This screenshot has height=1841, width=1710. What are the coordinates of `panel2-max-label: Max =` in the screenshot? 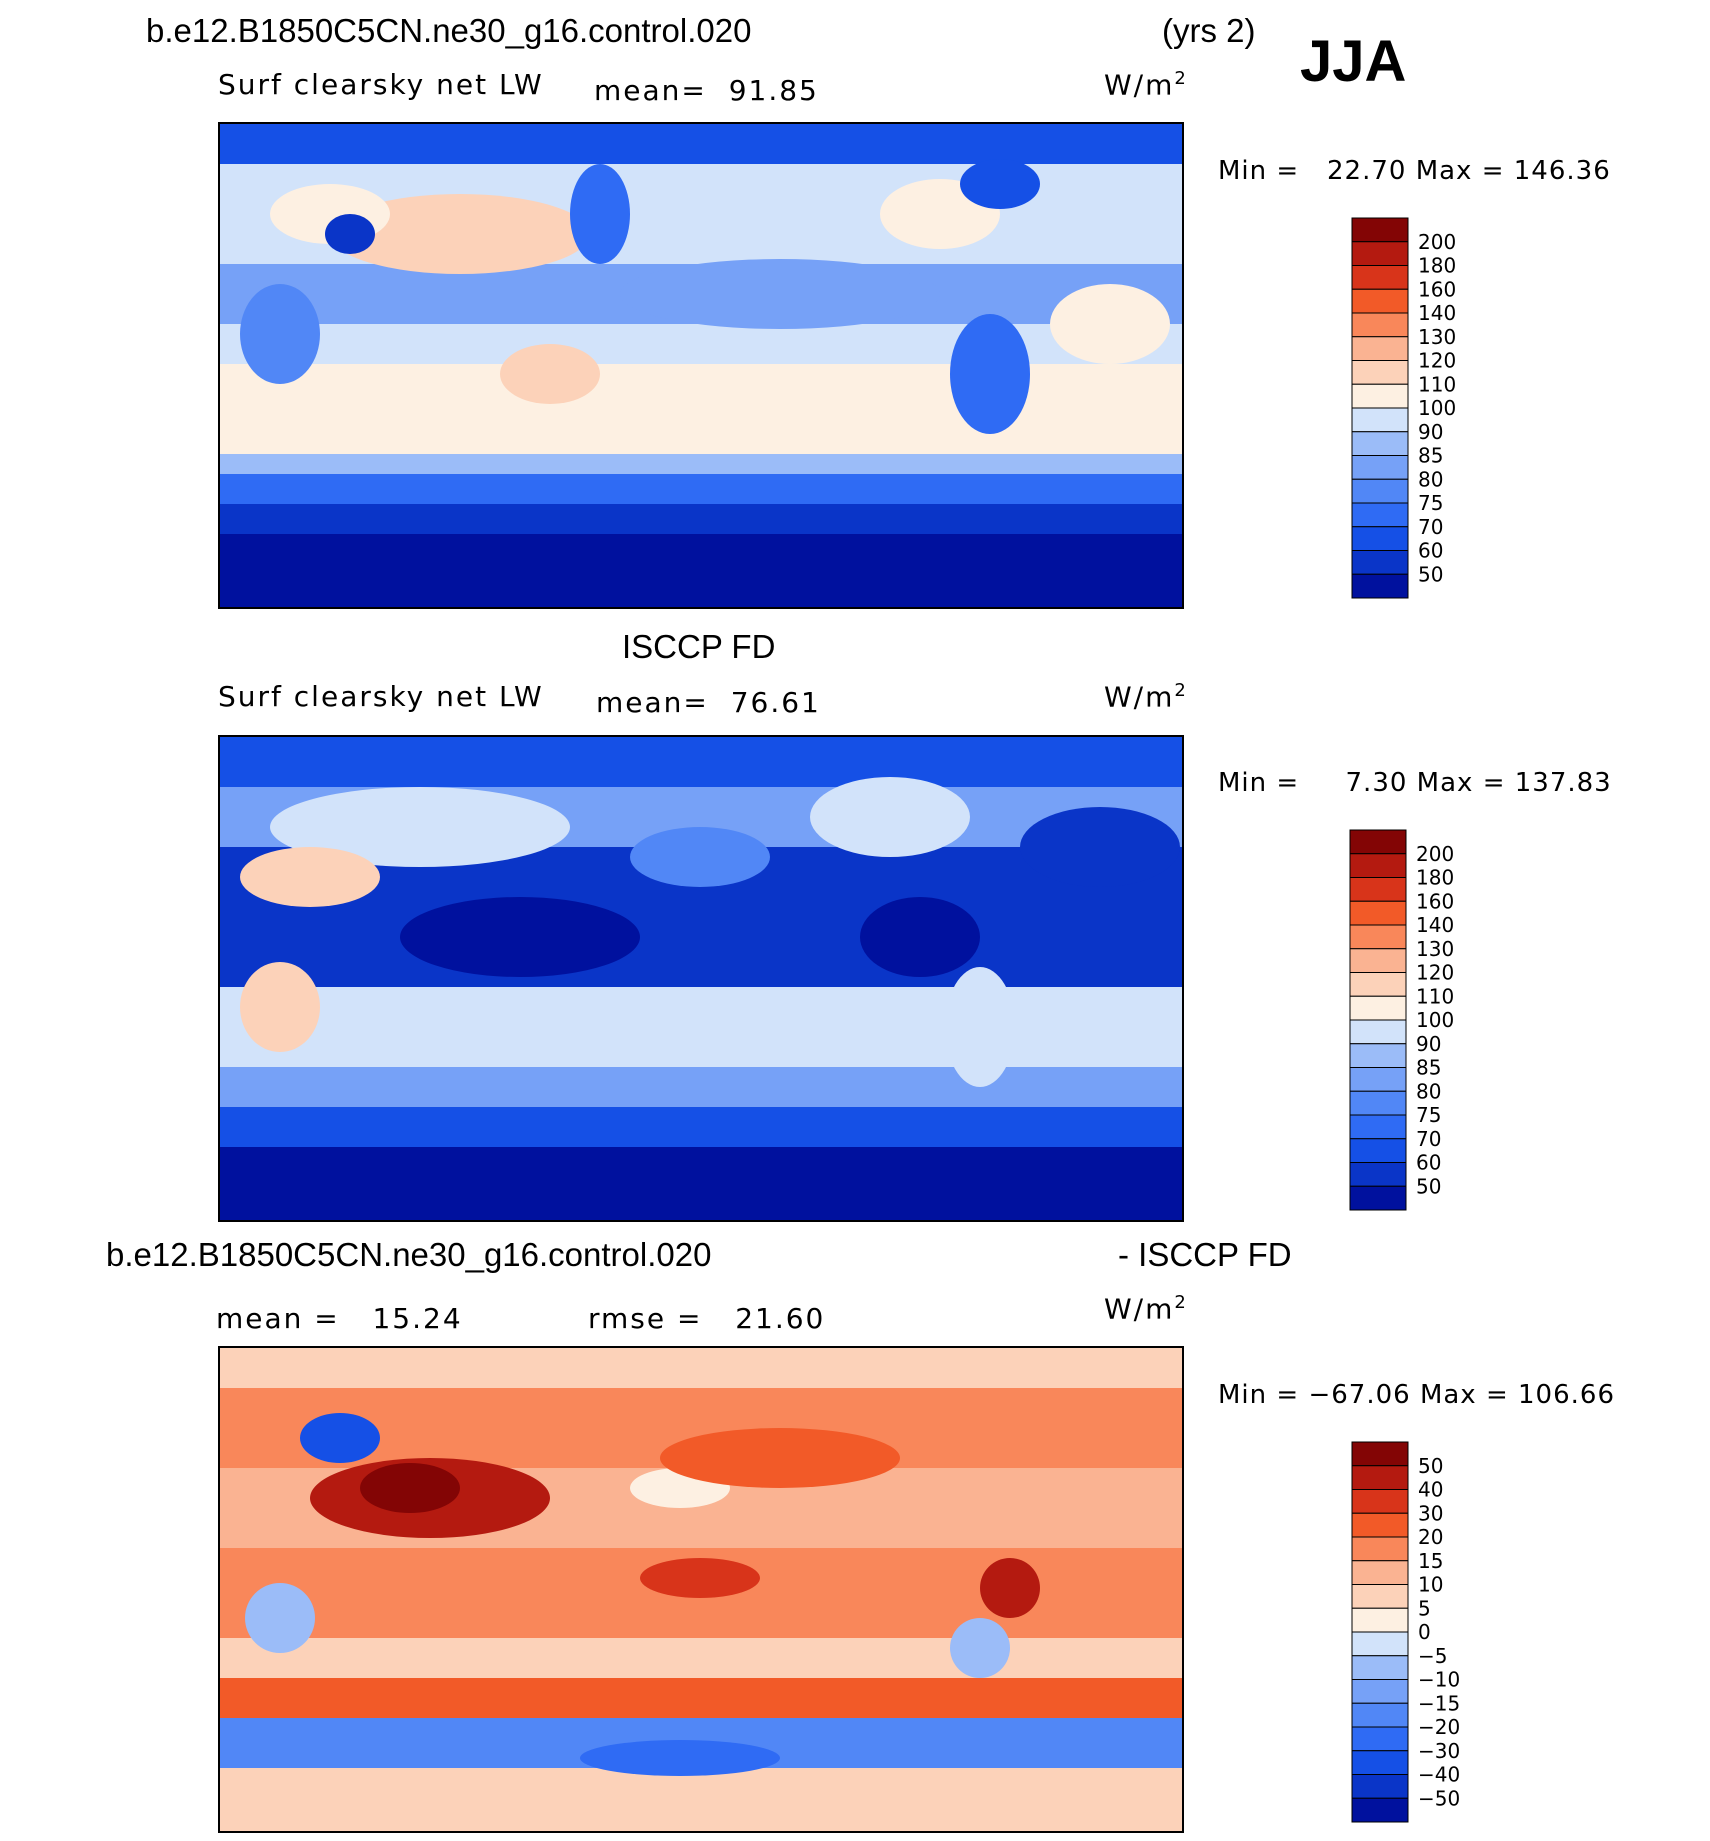 It's located at (1461, 783).